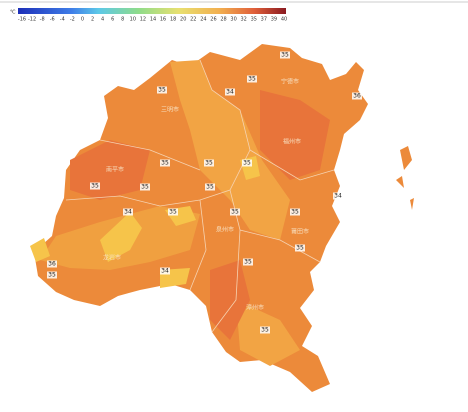  I want to click on legend-tick-label: -16, so click(22, 20).